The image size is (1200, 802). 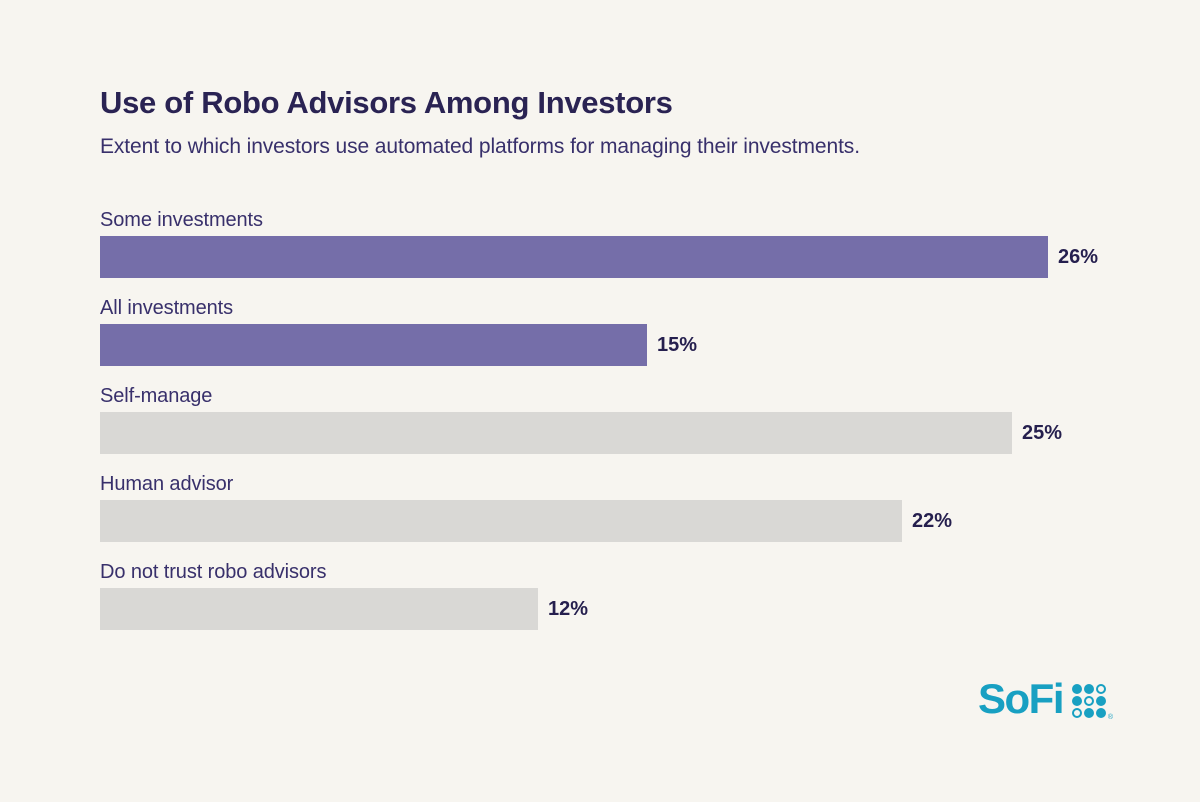 I want to click on bar-value-label: 26%, so click(x=1078, y=256).